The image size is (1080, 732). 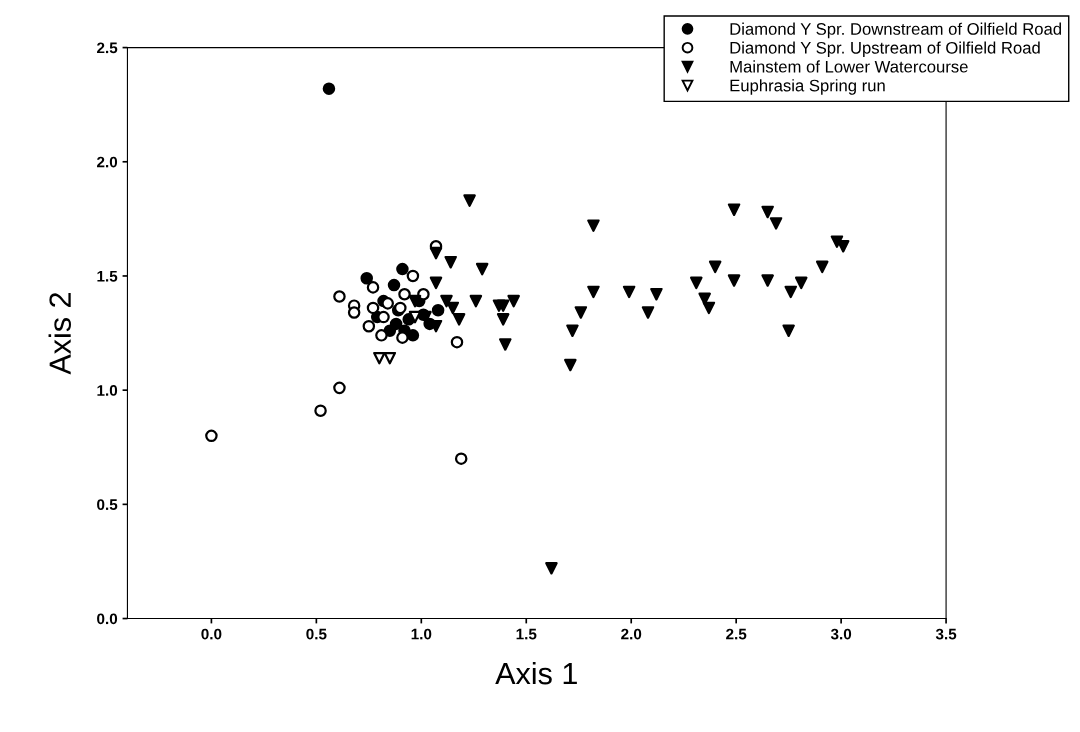 What do you see at coordinates (885, 49) in the screenshot?
I see `legend-label: Diamond Y Spr. Upstream of Oilfield Road` at bounding box center [885, 49].